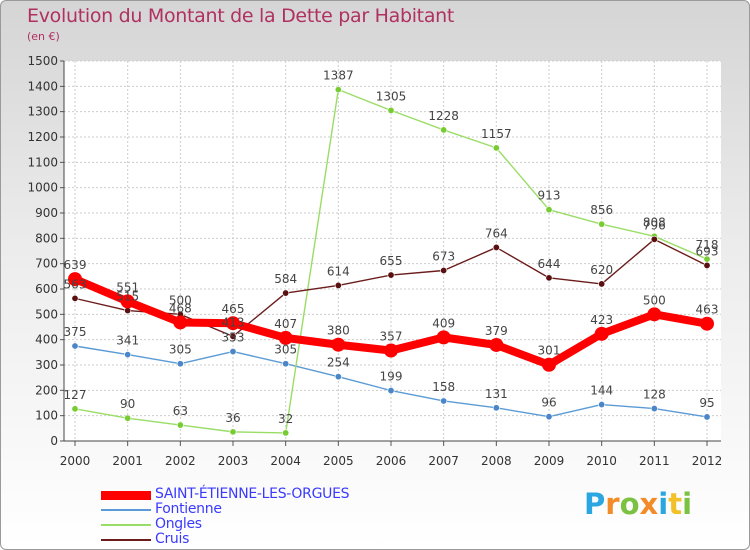 Image resolution: width=750 pixels, height=550 pixels. Describe the element at coordinates (42, 61) in the screenshot. I see `y-tick-label: 1500` at that location.